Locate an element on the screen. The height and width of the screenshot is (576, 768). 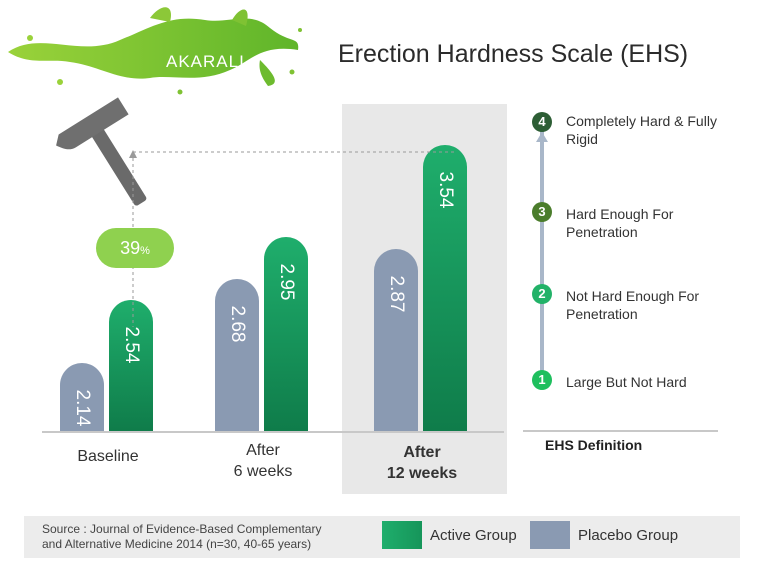
active-bar-6-weeks: 2.95 is located at coordinates (286, 333).